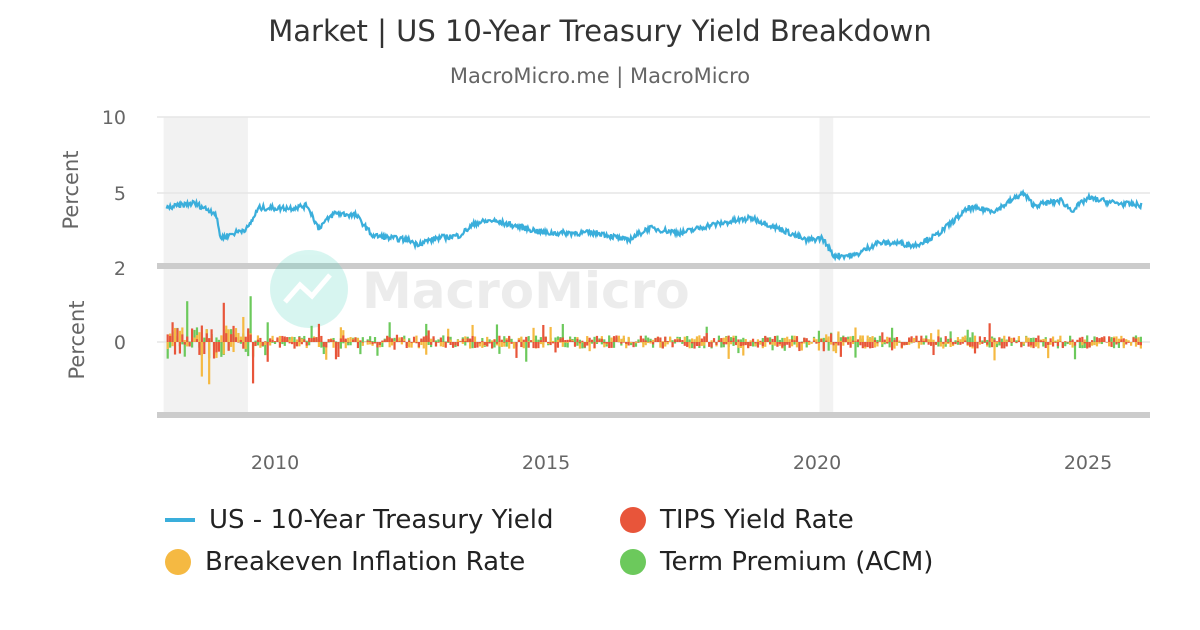  Describe the element at coordinates (817, 463) in the screenshot. I see `x-tick-label: 2020` at that location.